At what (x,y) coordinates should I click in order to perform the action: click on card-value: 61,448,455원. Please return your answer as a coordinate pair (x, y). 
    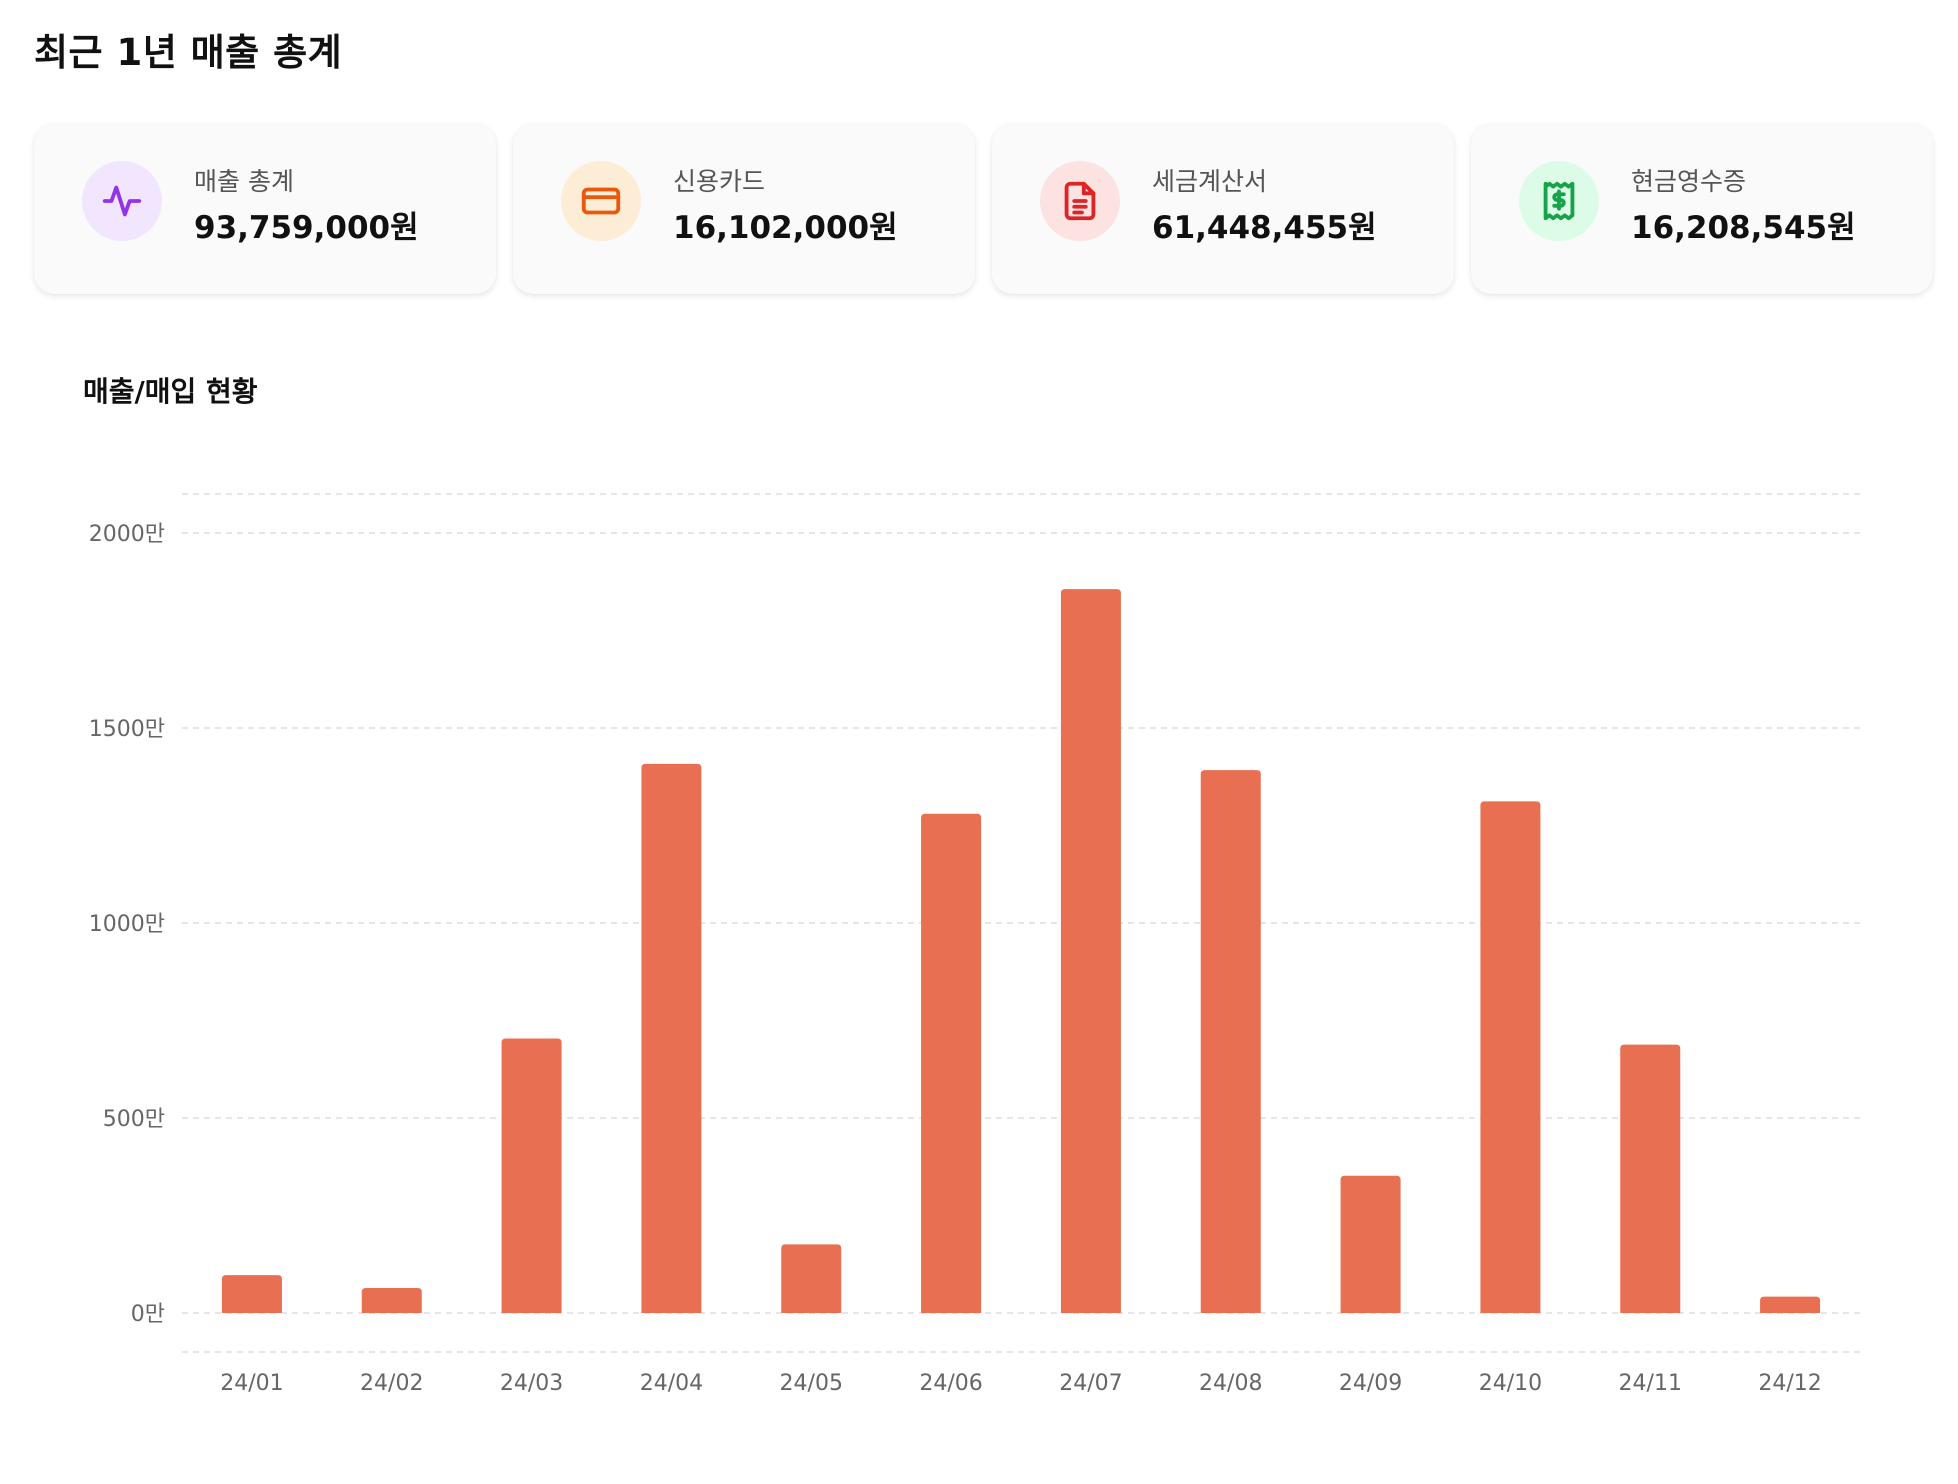
    Looking at the image, I should click on (1264, 228).